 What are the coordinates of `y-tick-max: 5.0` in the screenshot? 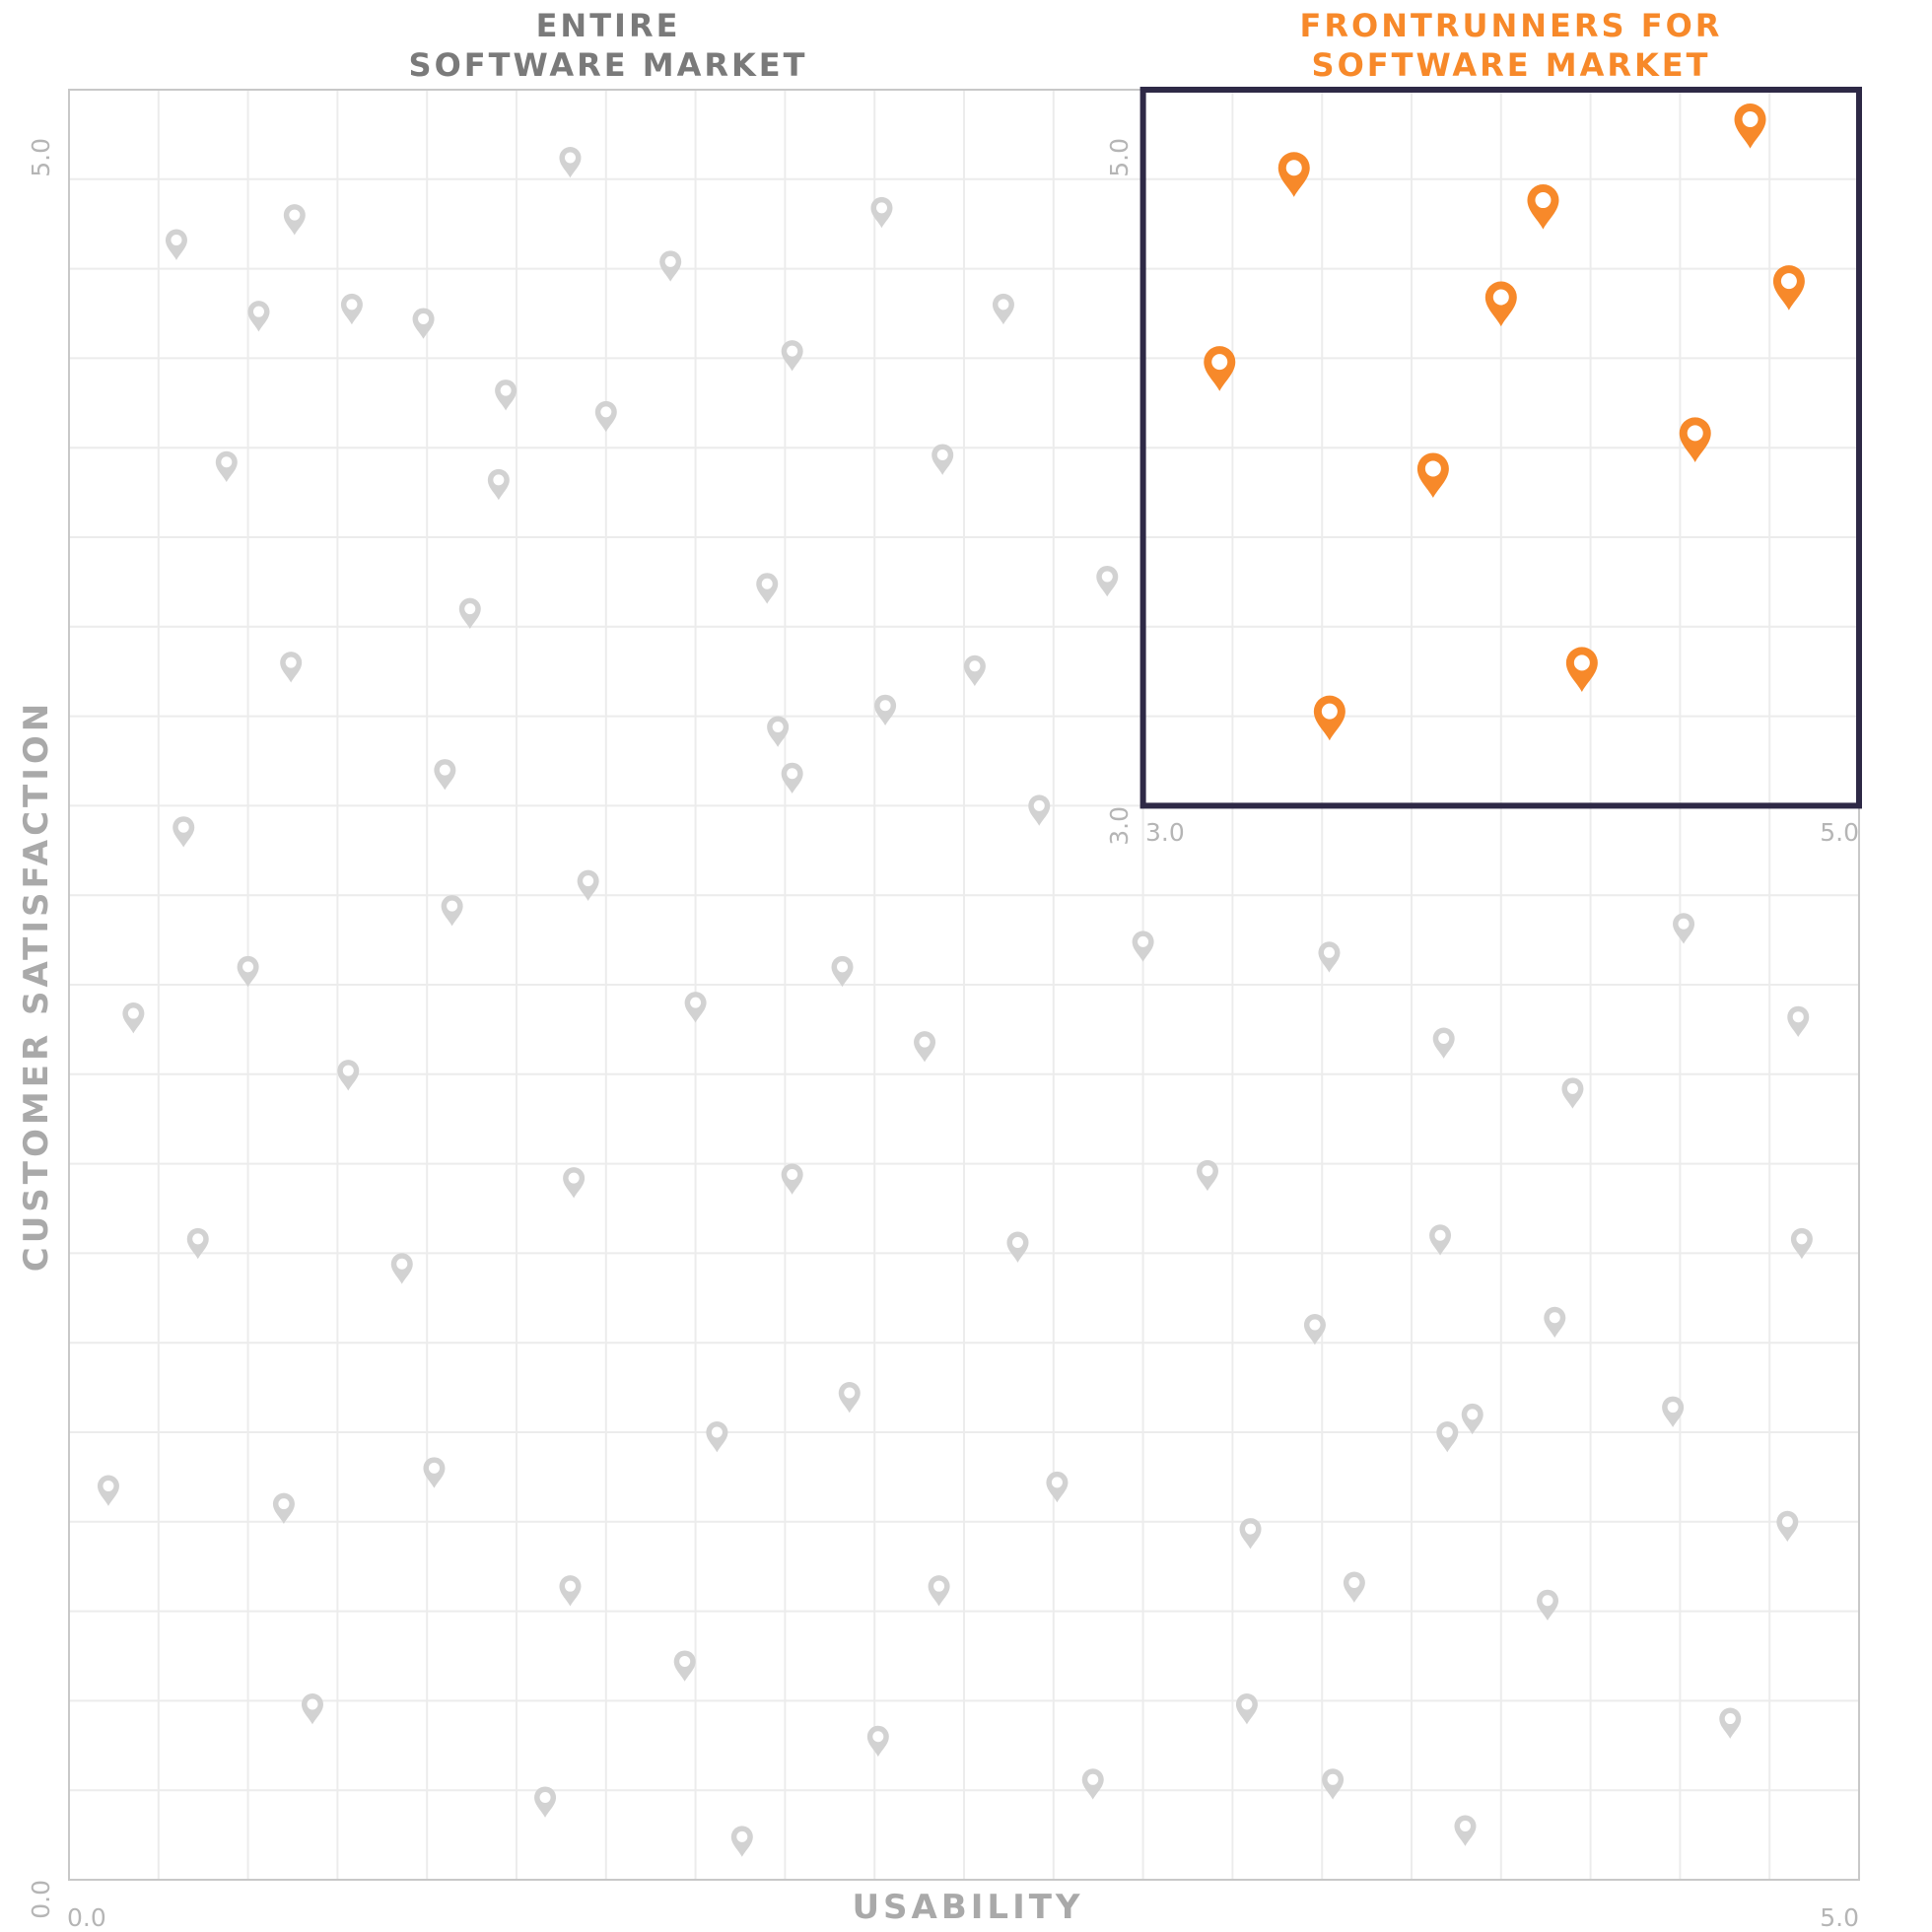 It's located at (41, 158).